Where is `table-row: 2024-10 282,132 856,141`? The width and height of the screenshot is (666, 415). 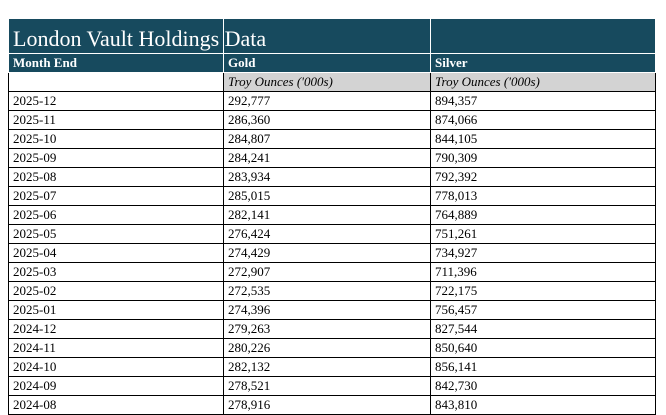 table-row: 2024-10 282,132 856,141 is located at coordinates (332, 367).